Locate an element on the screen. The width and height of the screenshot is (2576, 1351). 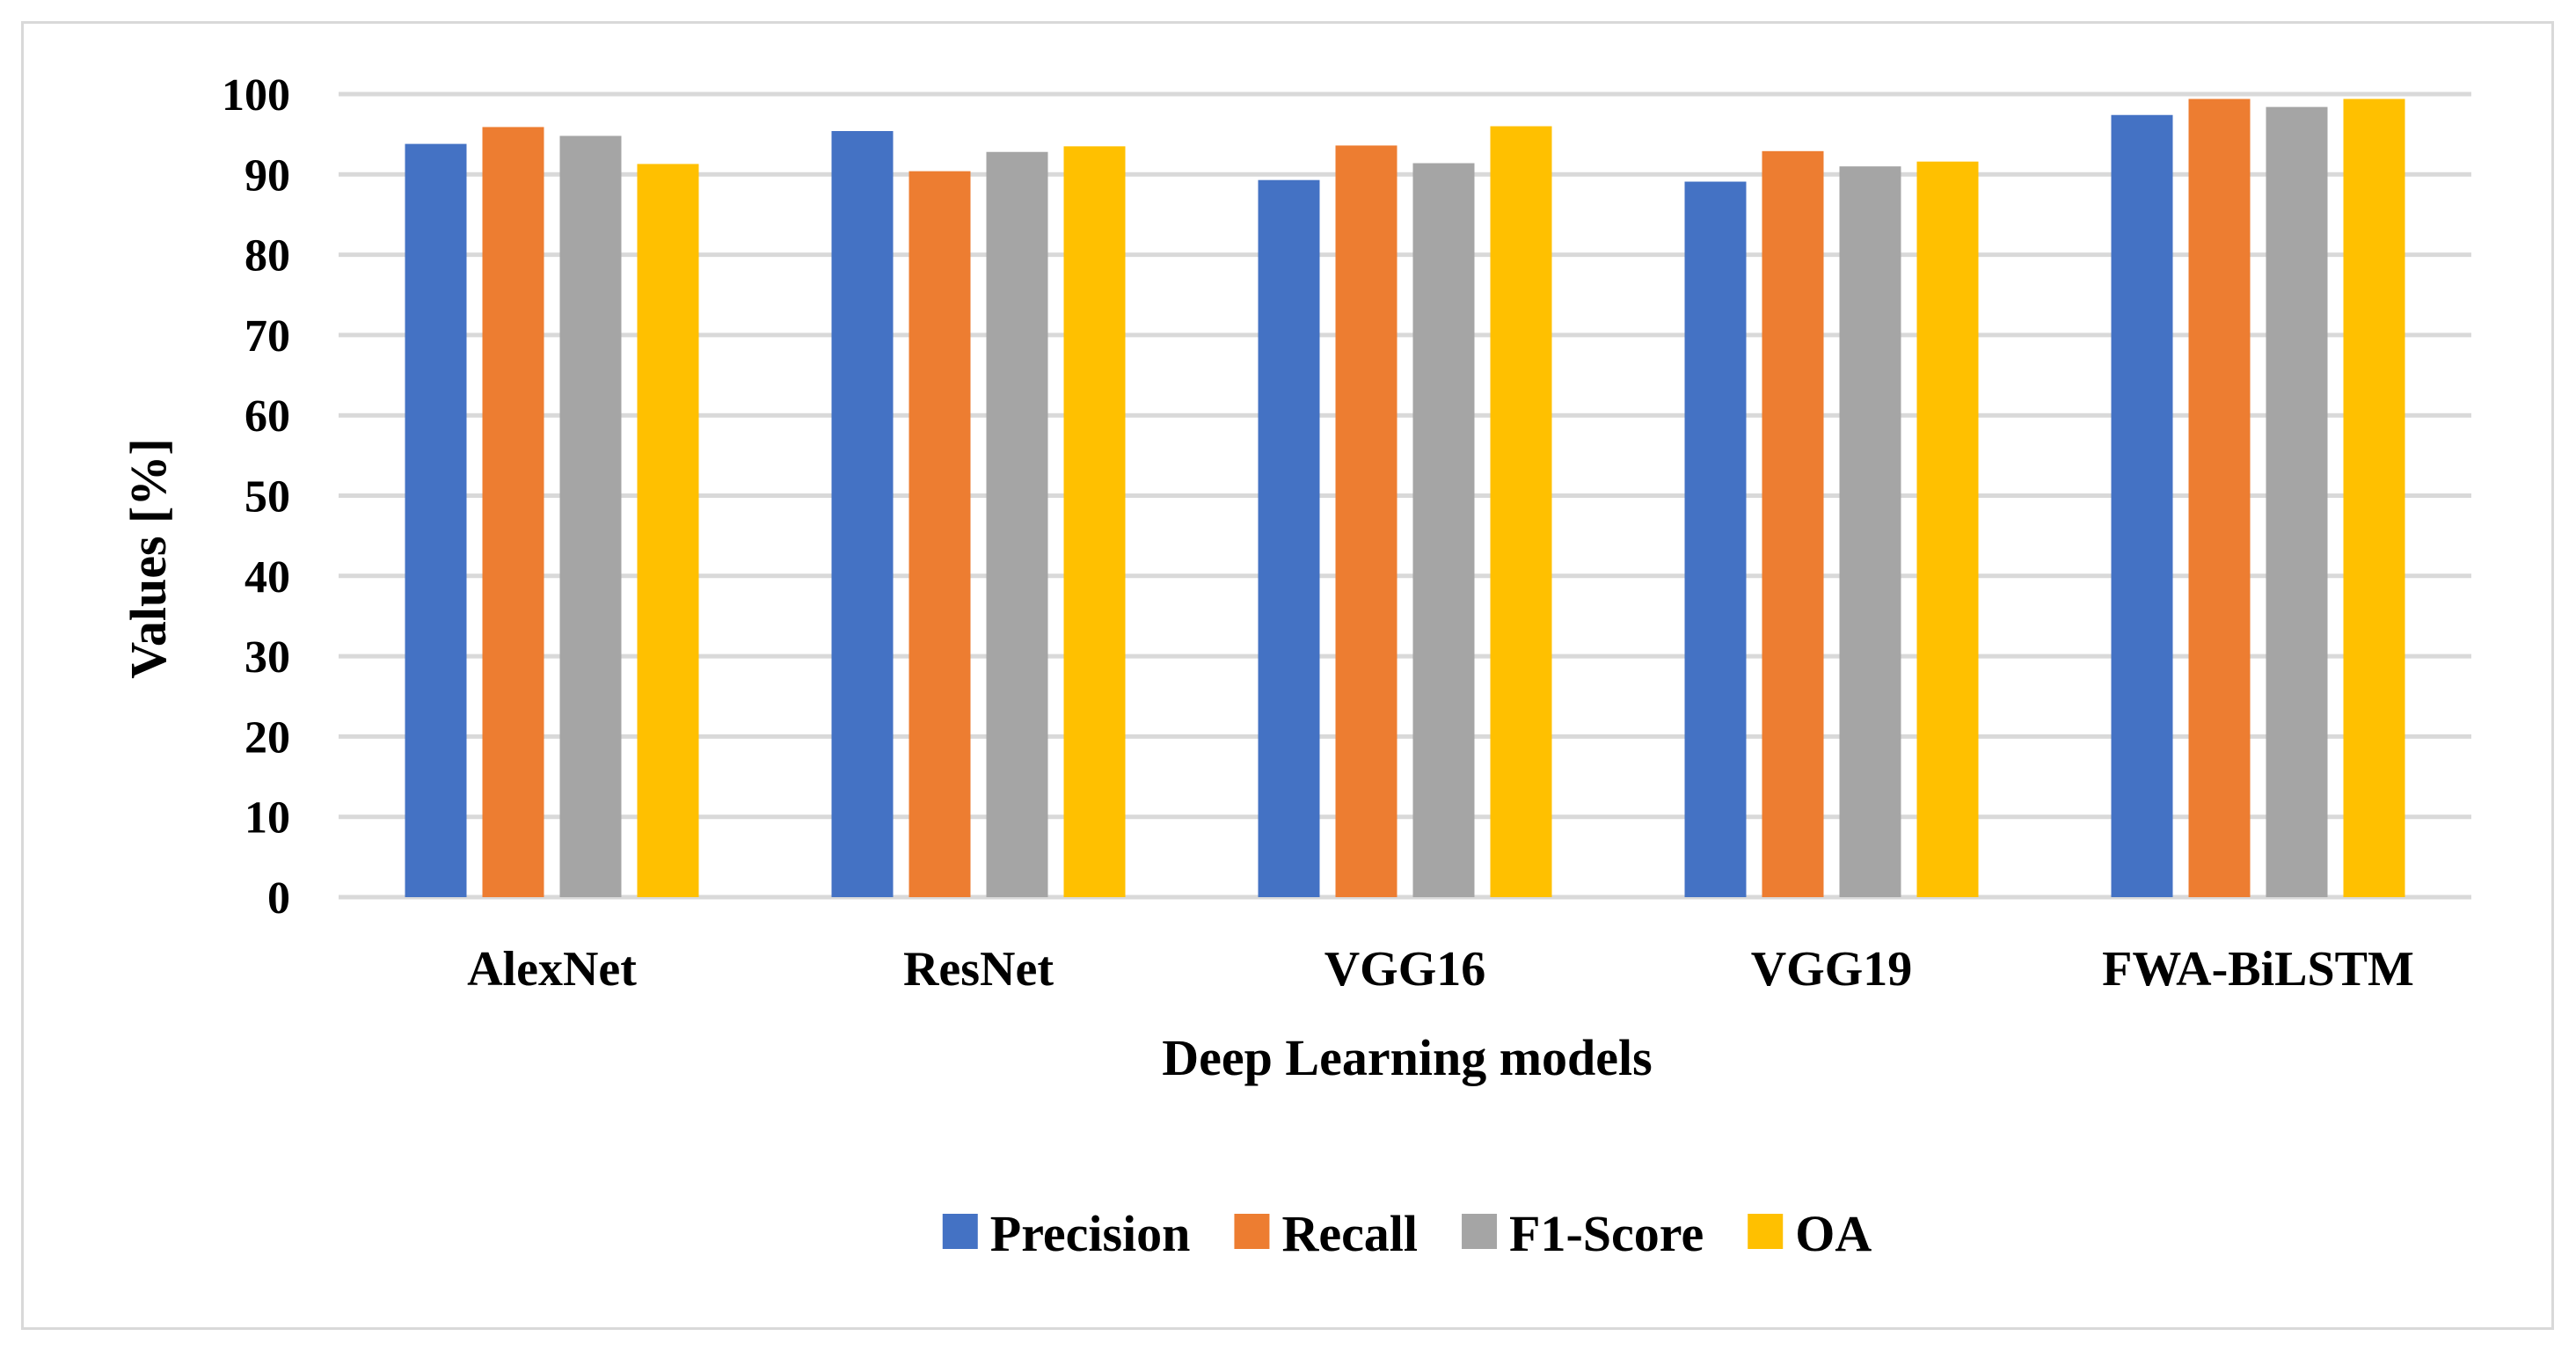
y-tick-label: 80 is located at coordinates (267, 256).